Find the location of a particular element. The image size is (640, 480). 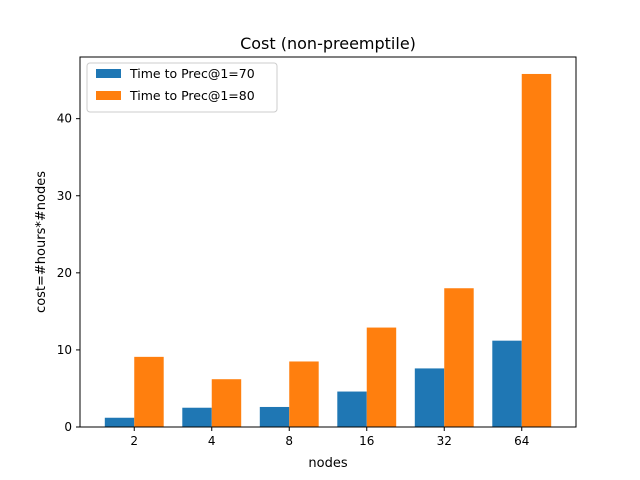

x-tick-label: 8 is located at coordinates (289, 441).